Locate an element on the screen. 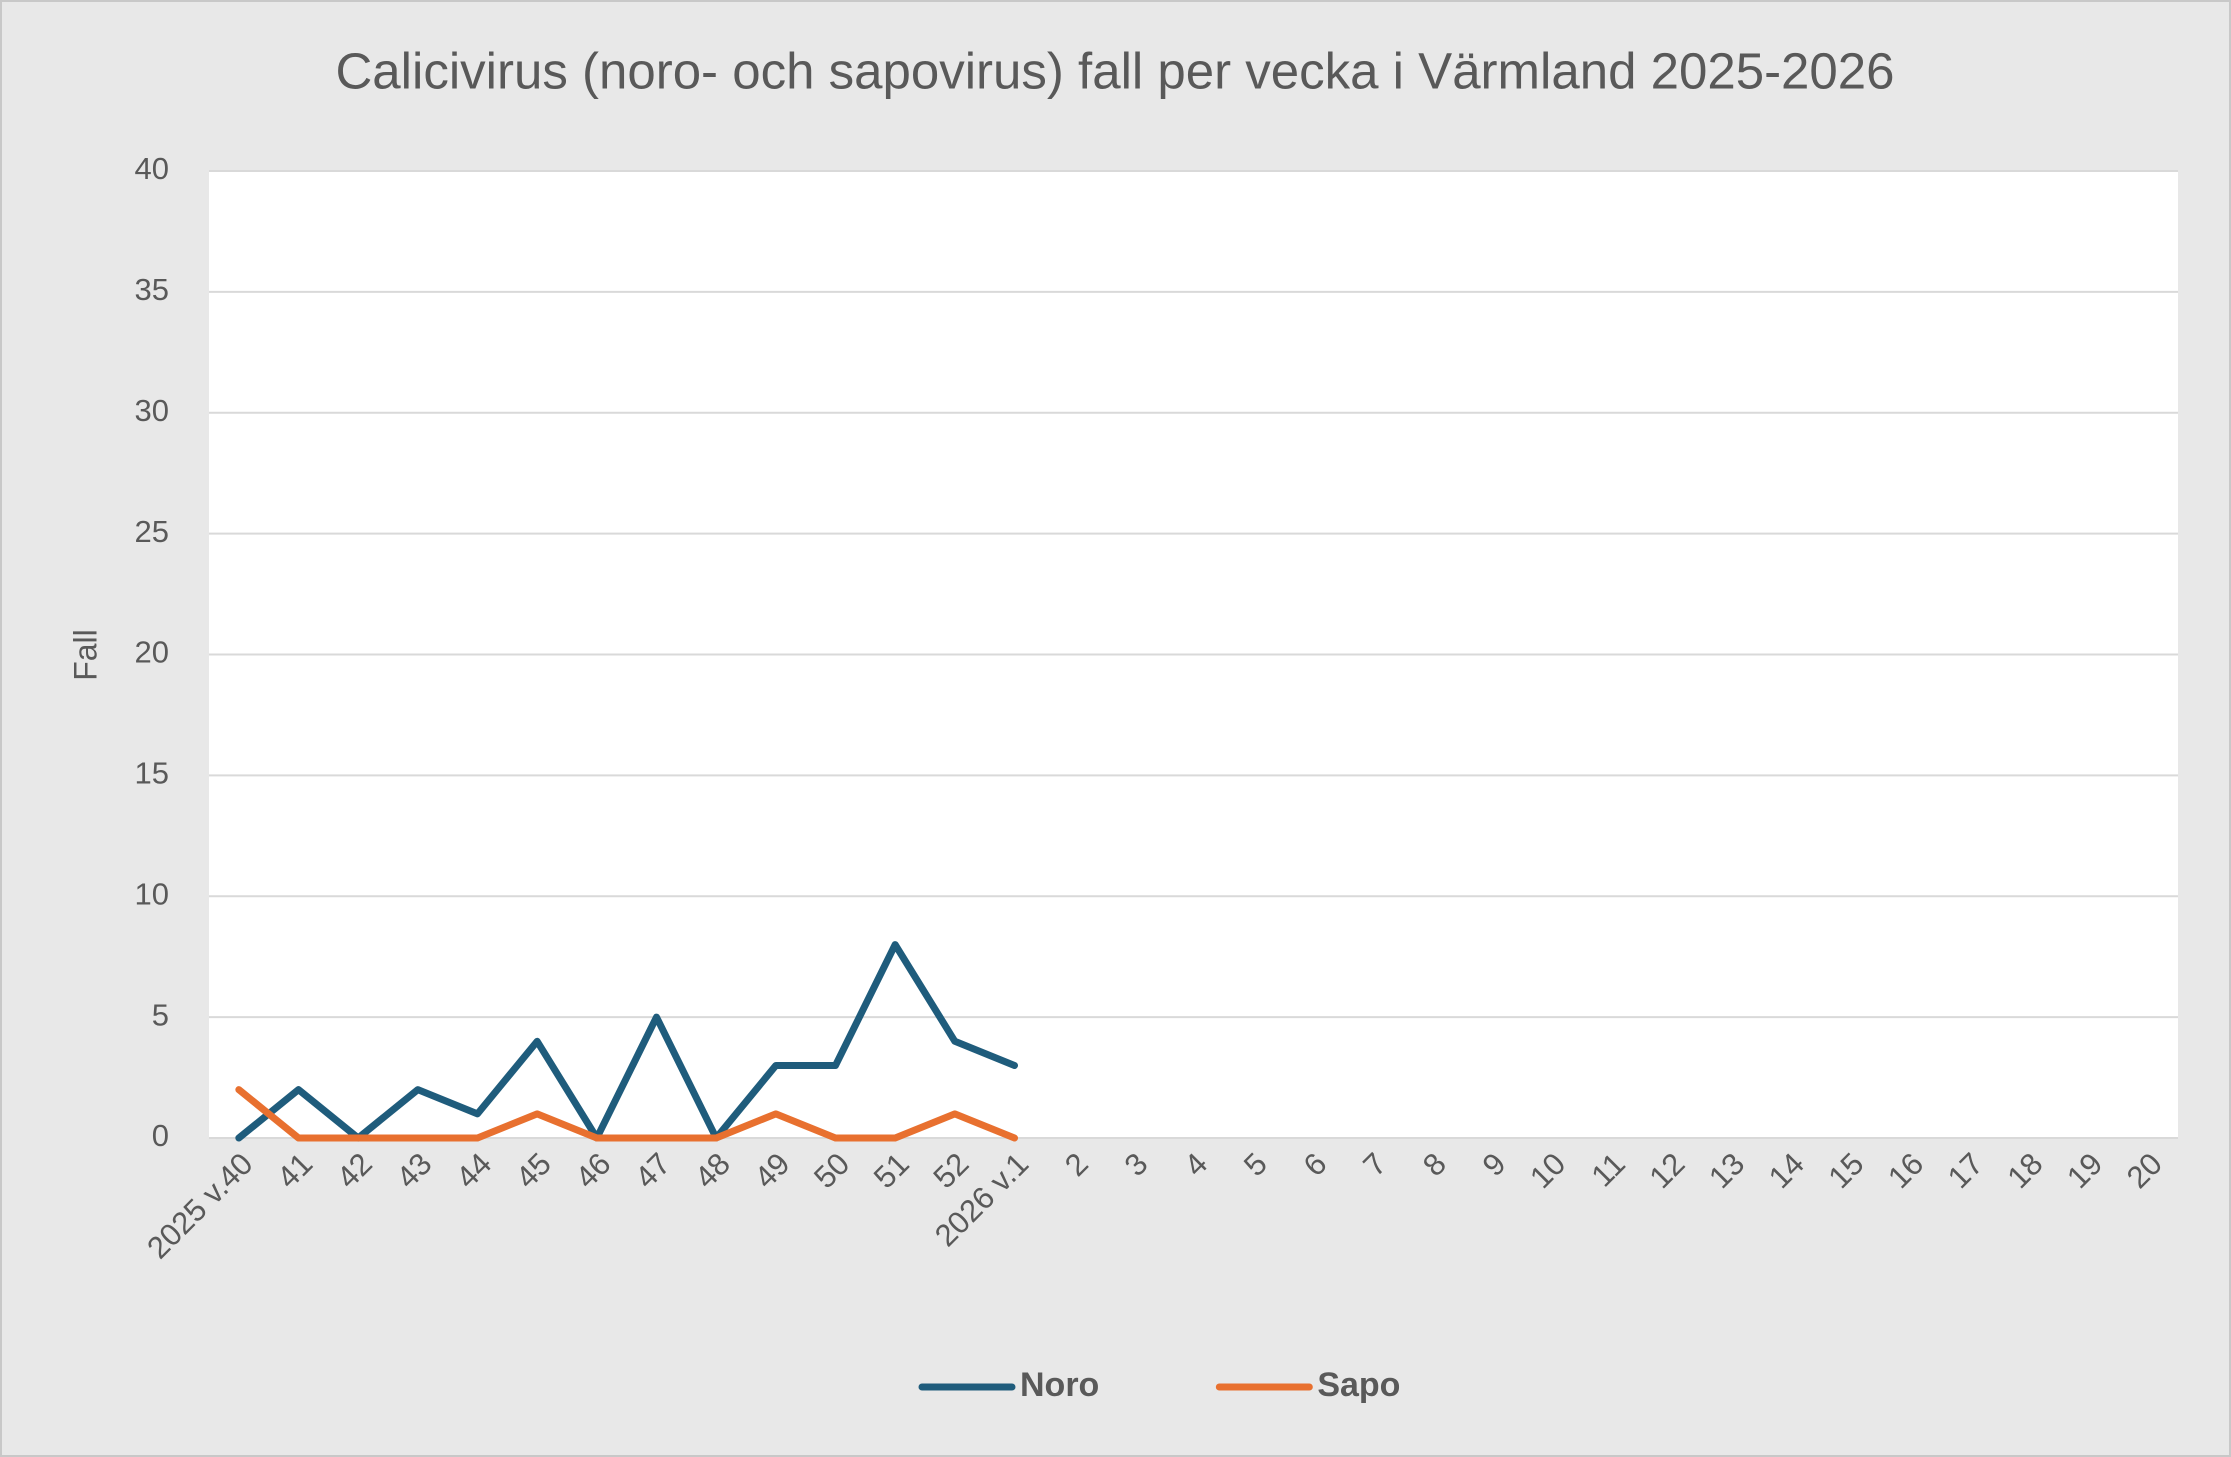  y-tick-label: 25 is located at coordinates (152, 531).